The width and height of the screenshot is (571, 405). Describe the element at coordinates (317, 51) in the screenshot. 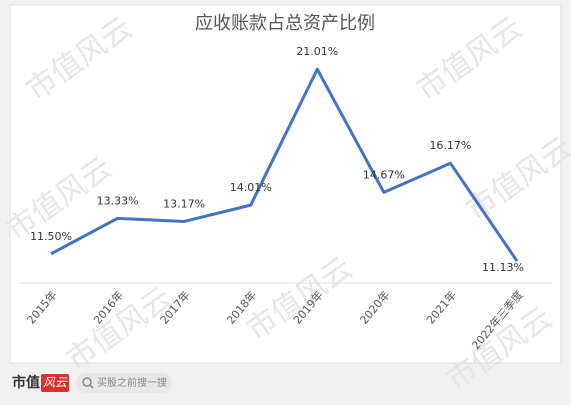

I see `data-label: 21.01%` at that location.